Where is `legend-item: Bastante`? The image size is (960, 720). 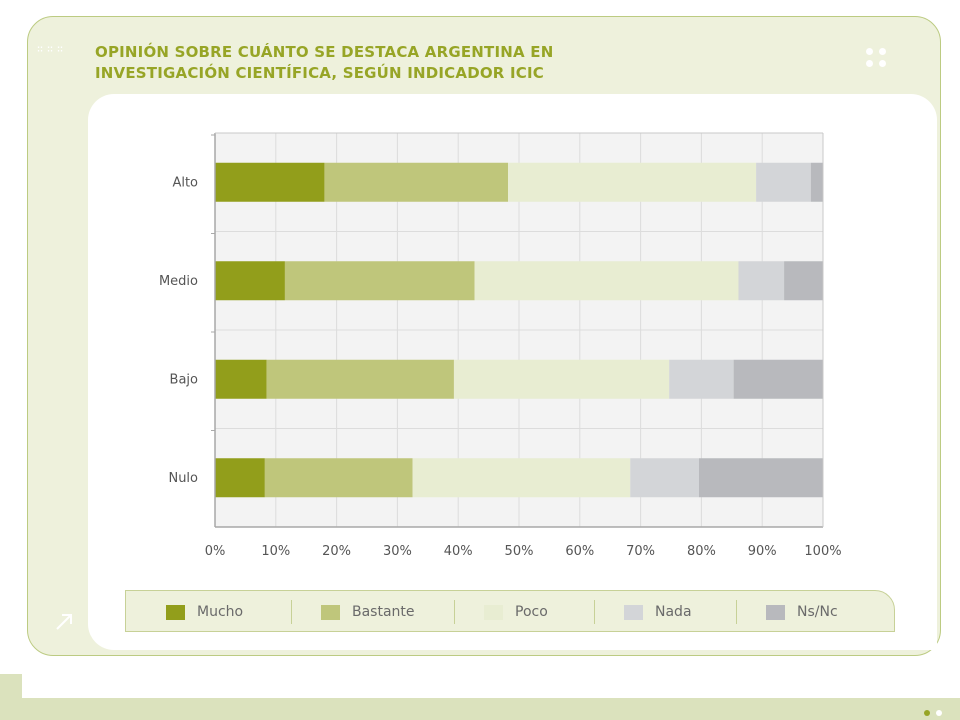 legend-item: Bastante is located at coordinates (368, 612).